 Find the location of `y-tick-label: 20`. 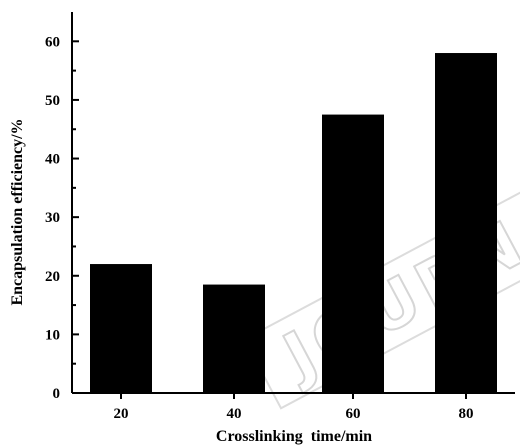

y-tick-label: 20 is located at coordinates (52, 277).